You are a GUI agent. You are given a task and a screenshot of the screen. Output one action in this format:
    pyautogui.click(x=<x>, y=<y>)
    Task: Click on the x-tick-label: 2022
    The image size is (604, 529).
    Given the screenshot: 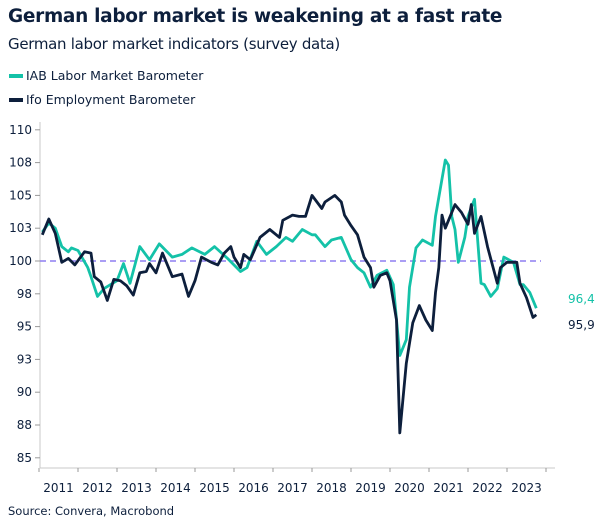 What is the action you would take?
    pyautogui.click(x=487, y=488)
    